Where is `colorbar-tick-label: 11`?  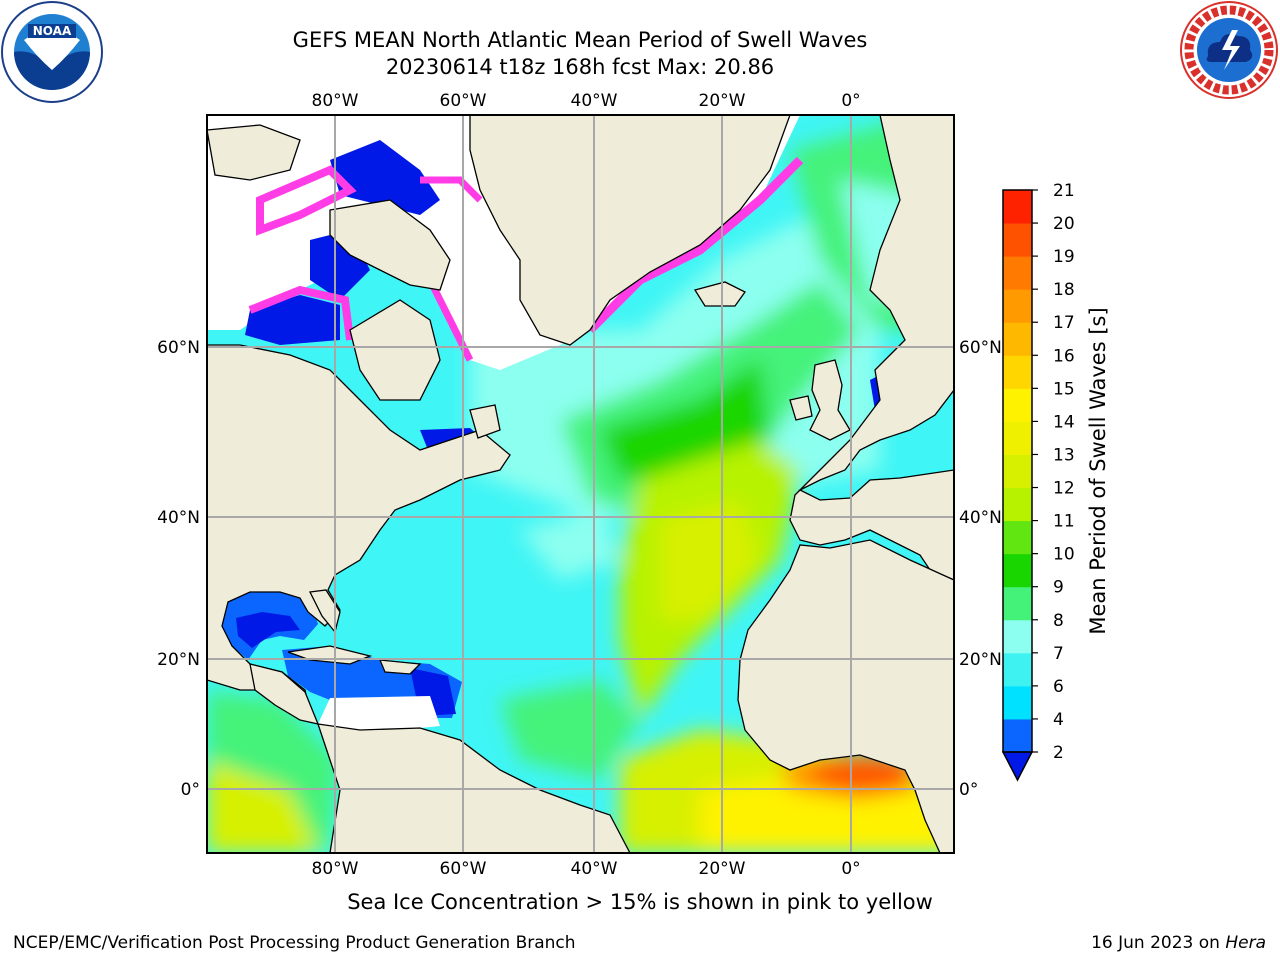 colorbar-tick-label: 11 is located at coordinates (1064, 522).